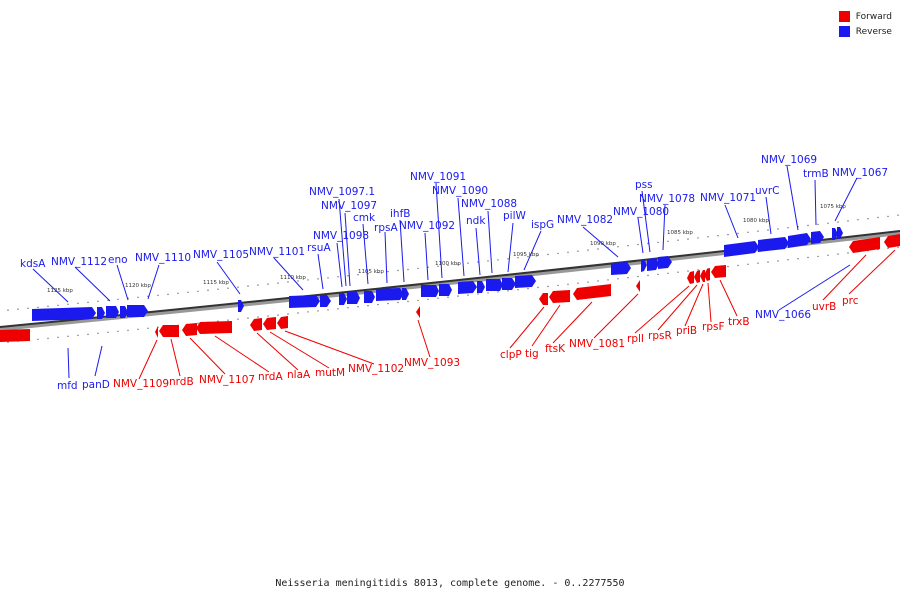 Image resolution: width=900 pixels, height=600 pixels. What do you see at coordinates (124, 312) in the screenshot?
I see `gene-arrow-NMV_1110a` at bounding box center [124, 312].